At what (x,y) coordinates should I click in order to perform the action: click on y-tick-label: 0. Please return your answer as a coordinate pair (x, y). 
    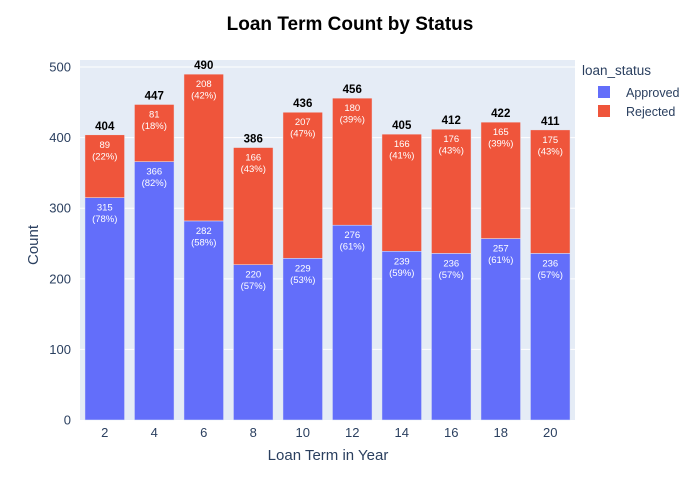
    Looking at the image, I should click on (67, 420).